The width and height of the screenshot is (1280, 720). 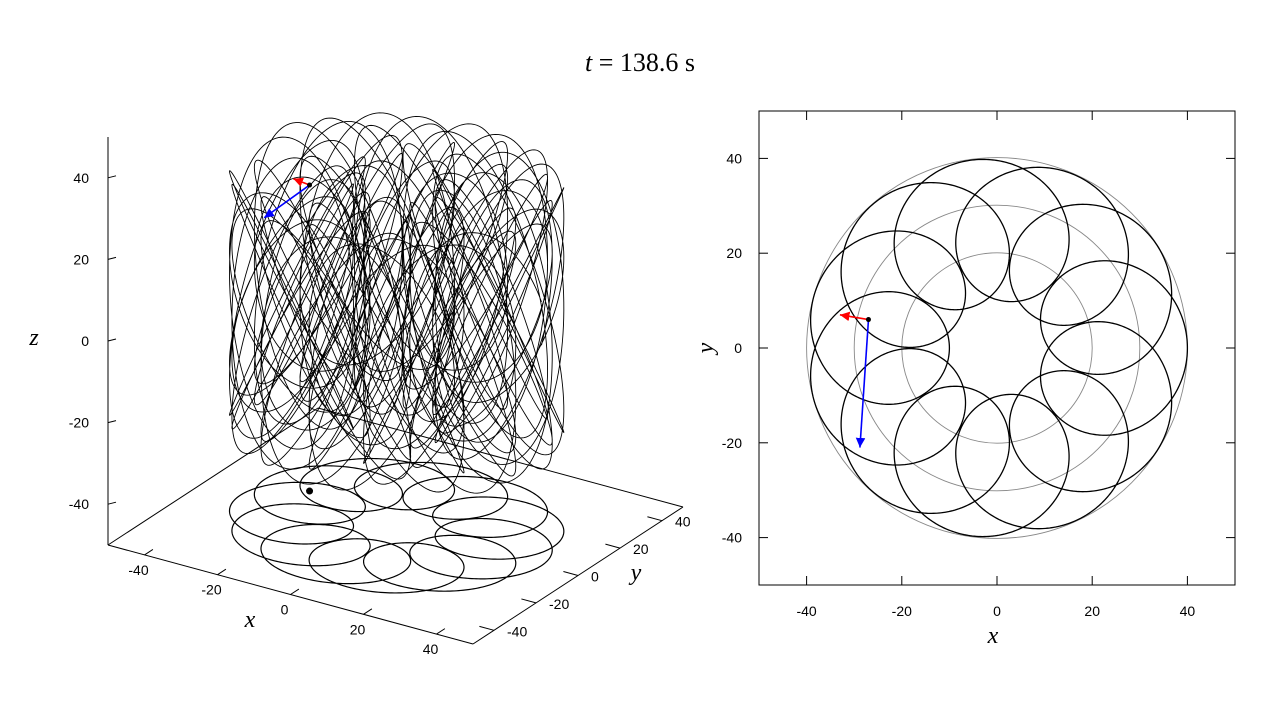 What do you see at coordinates (588, 62) in the screenshot?
I see `title-variable: t` at bounding box center [588, 62].